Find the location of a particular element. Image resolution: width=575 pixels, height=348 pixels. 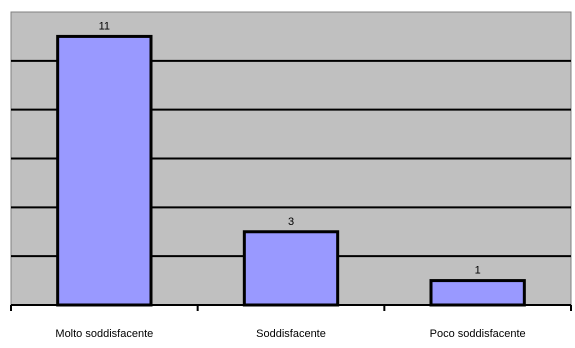

x-axis is located at coordinates (291, 308).